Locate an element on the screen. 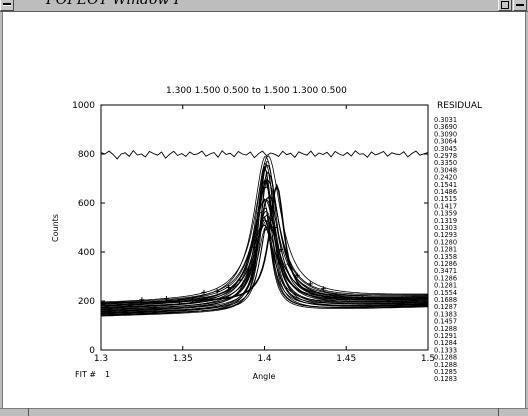 This screenshot has height=416, width=528. residual-value: 0.1291 is located at coordinates (445, 336).